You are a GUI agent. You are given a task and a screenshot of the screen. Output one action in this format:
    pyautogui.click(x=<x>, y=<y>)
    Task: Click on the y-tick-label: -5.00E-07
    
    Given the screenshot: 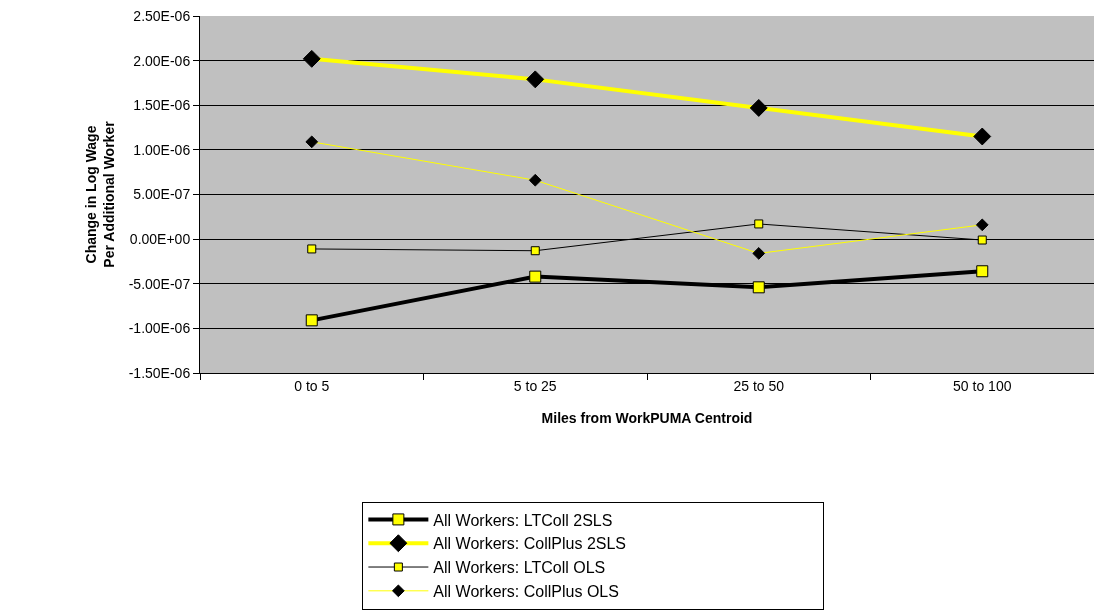 What is the action you would take?
    pyautogui.click(x=159, y=283)
    